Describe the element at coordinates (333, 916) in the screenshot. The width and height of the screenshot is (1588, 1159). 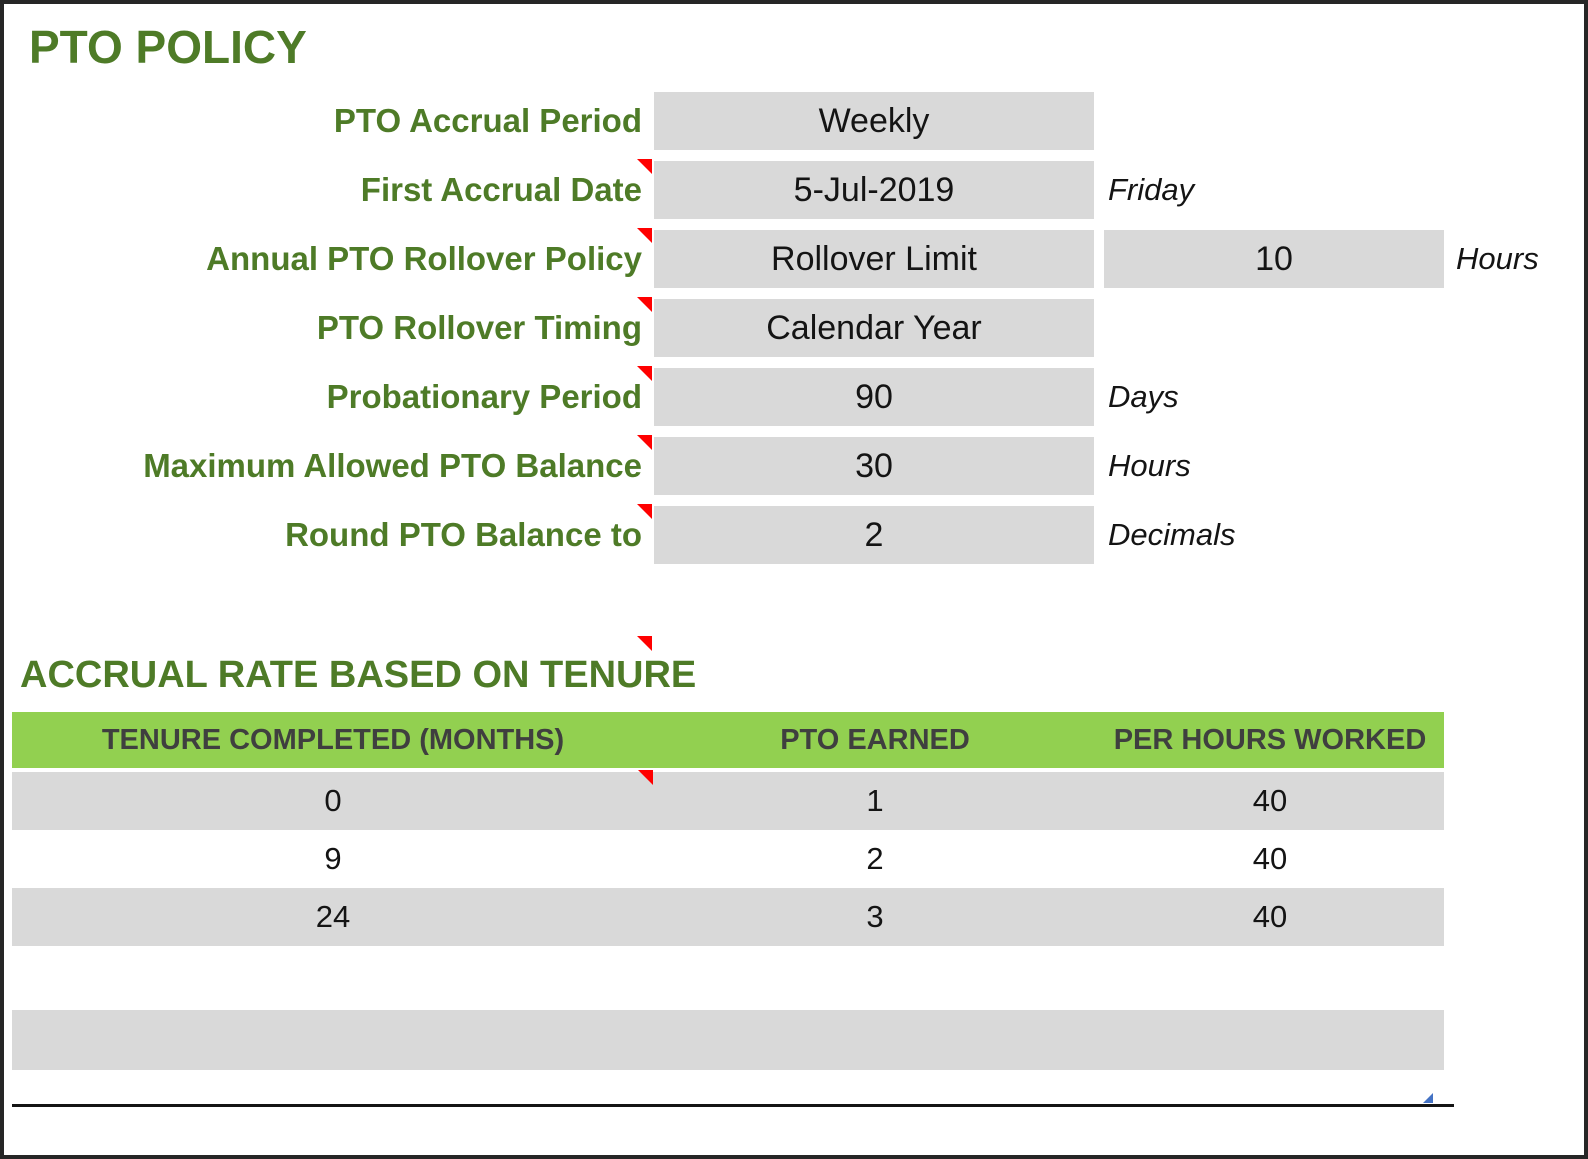
I see `table-cell-tenure: 24` at that location.